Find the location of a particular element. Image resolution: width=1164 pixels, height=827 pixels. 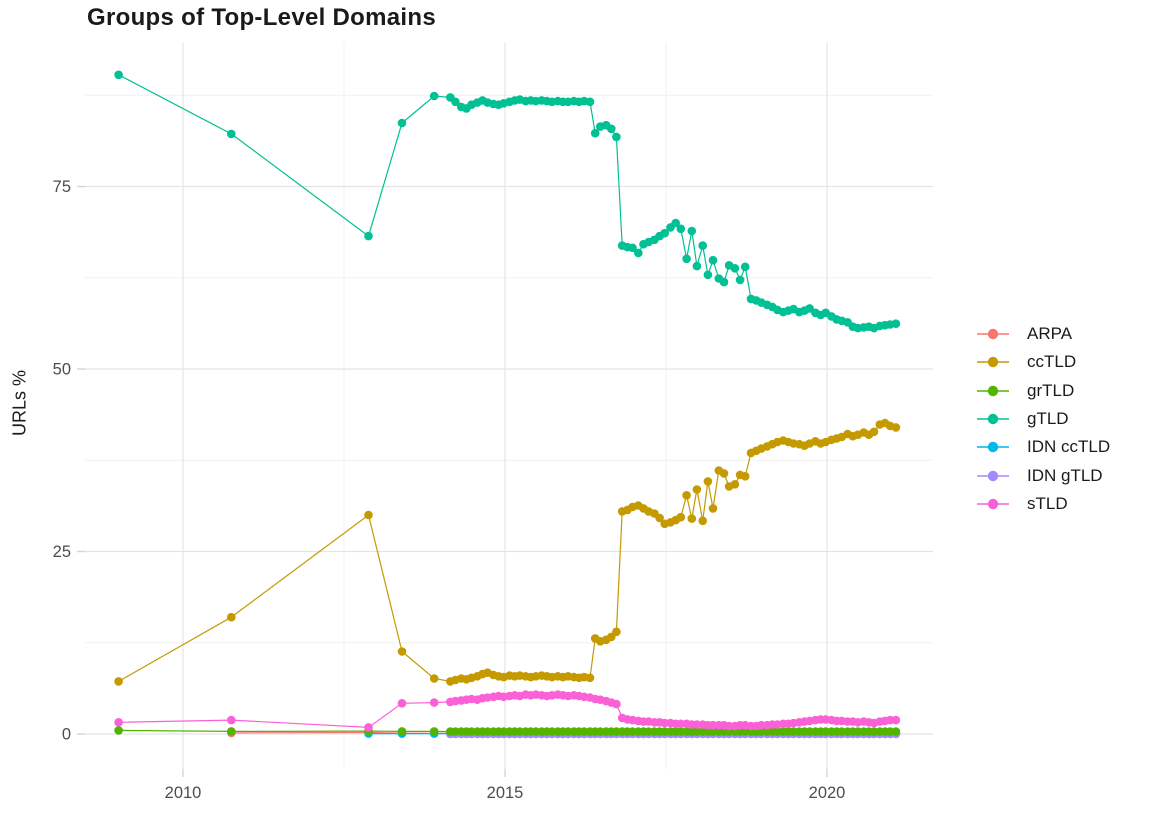

y-tick-label: 75 is located at coordinates (62, 187).